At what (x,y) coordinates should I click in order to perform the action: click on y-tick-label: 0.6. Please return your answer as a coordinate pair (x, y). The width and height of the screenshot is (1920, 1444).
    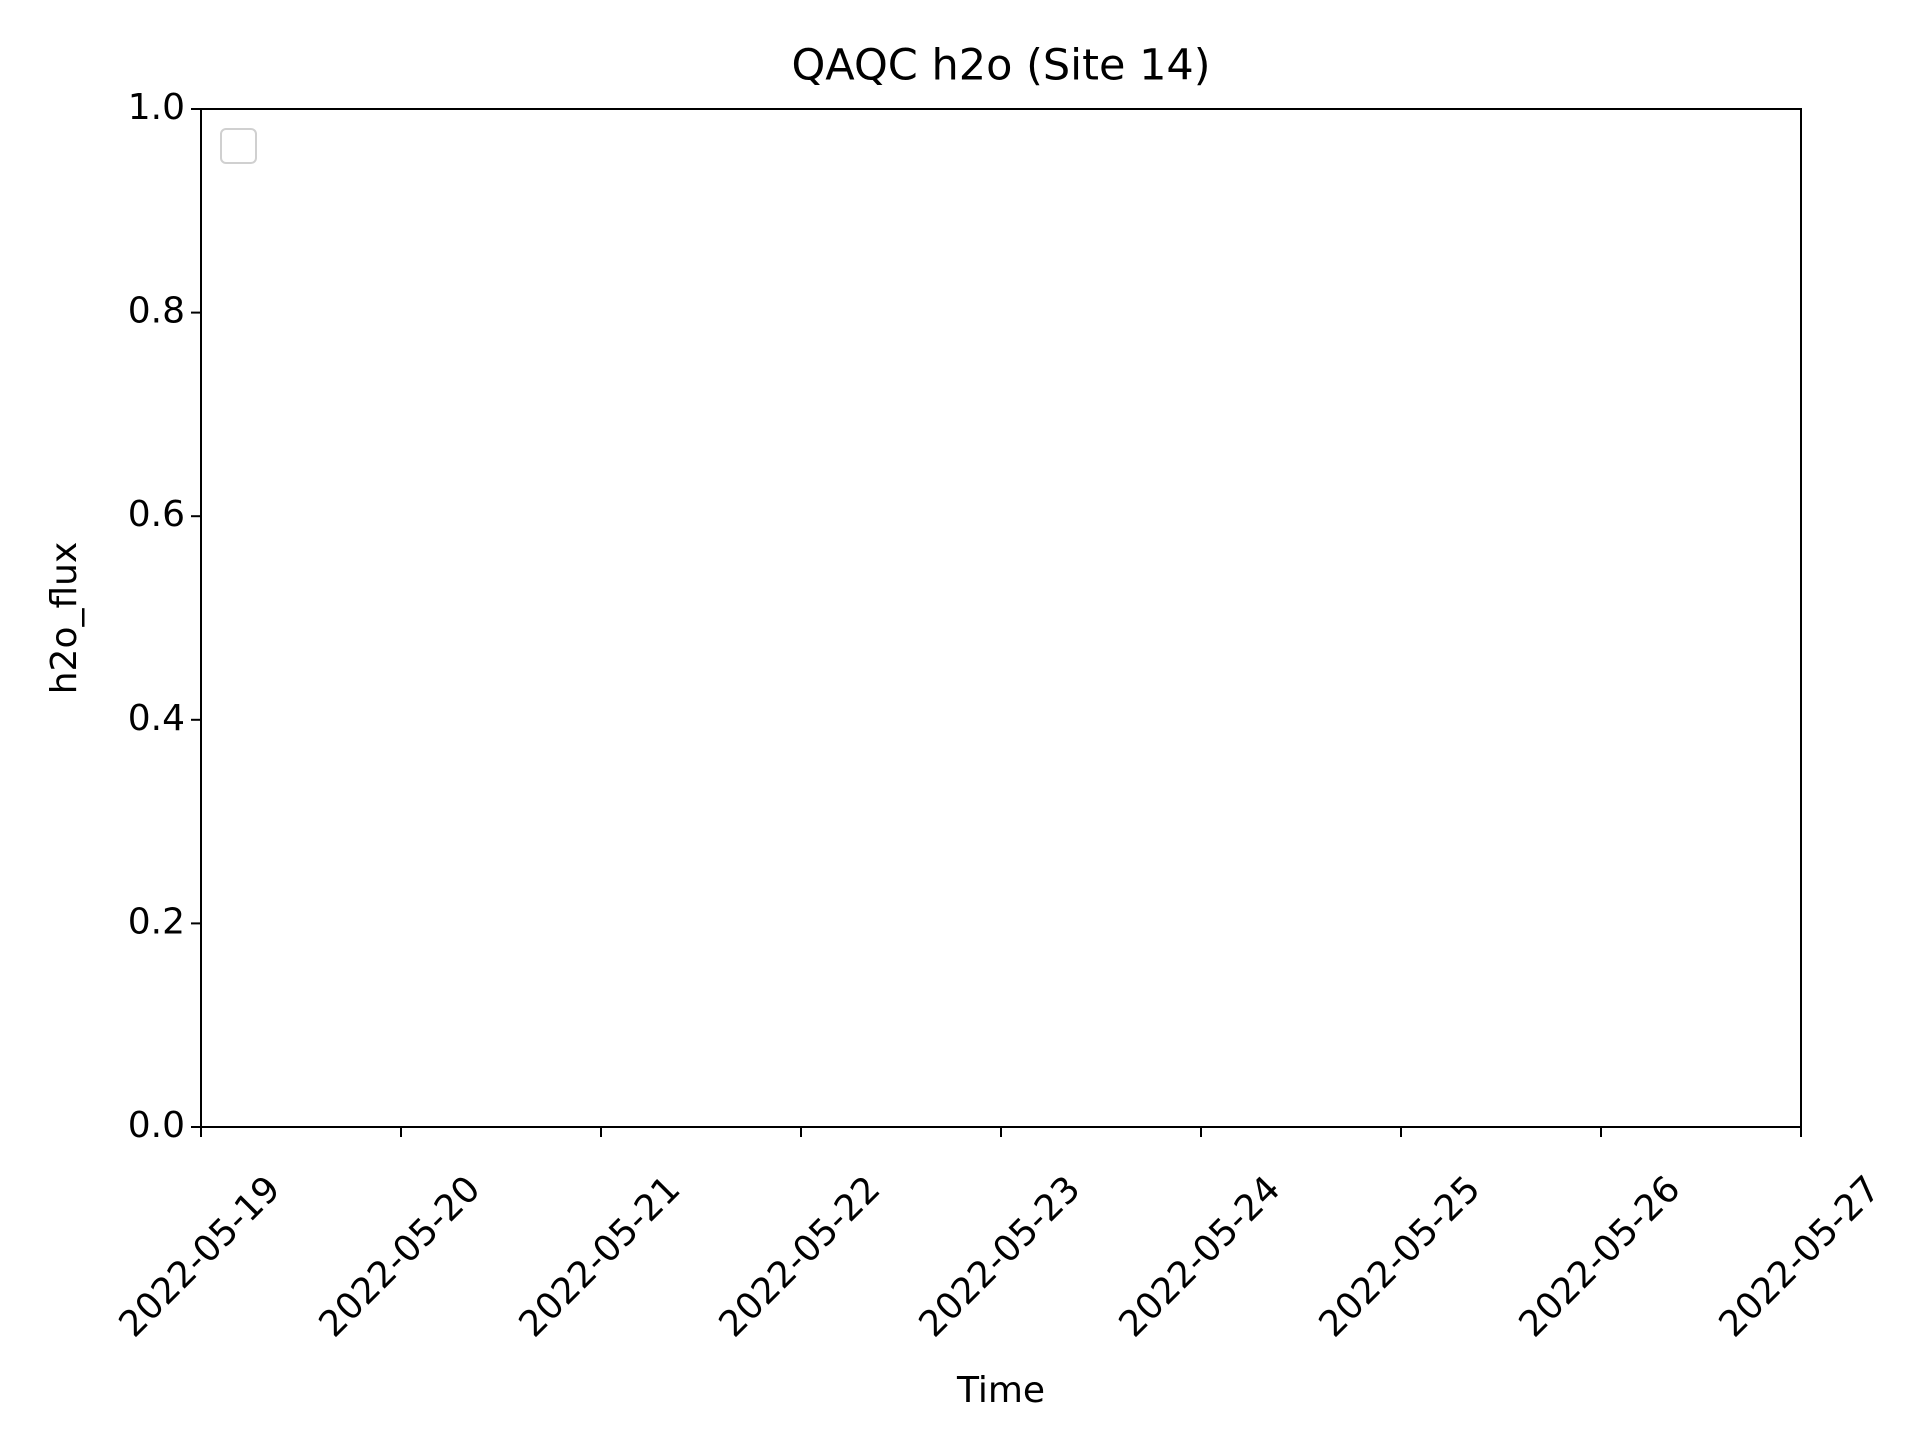
    Looking at the image, I should click on (156, 514).